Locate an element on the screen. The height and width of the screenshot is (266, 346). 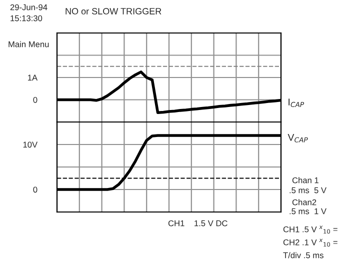
text: Chan 1 is located at coordinates (305, 180).